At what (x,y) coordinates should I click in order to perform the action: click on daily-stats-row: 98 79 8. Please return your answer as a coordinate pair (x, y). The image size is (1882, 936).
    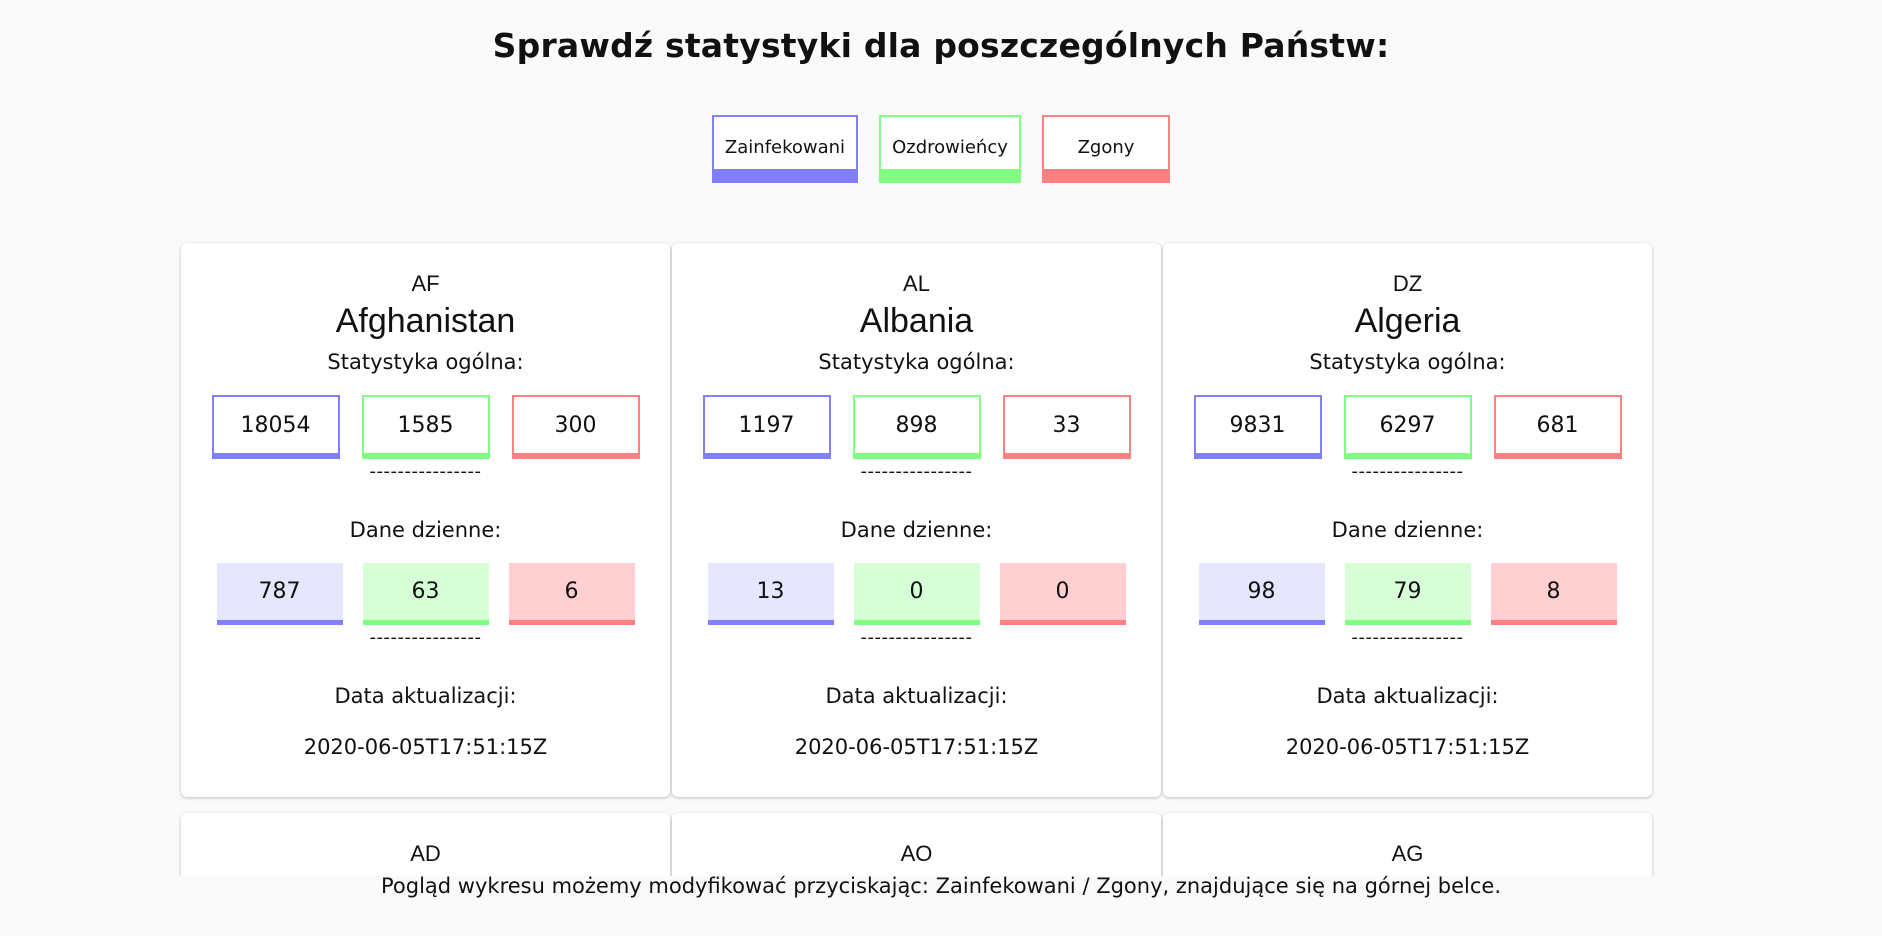
    Looking at the image, I should click on (1407, 594).